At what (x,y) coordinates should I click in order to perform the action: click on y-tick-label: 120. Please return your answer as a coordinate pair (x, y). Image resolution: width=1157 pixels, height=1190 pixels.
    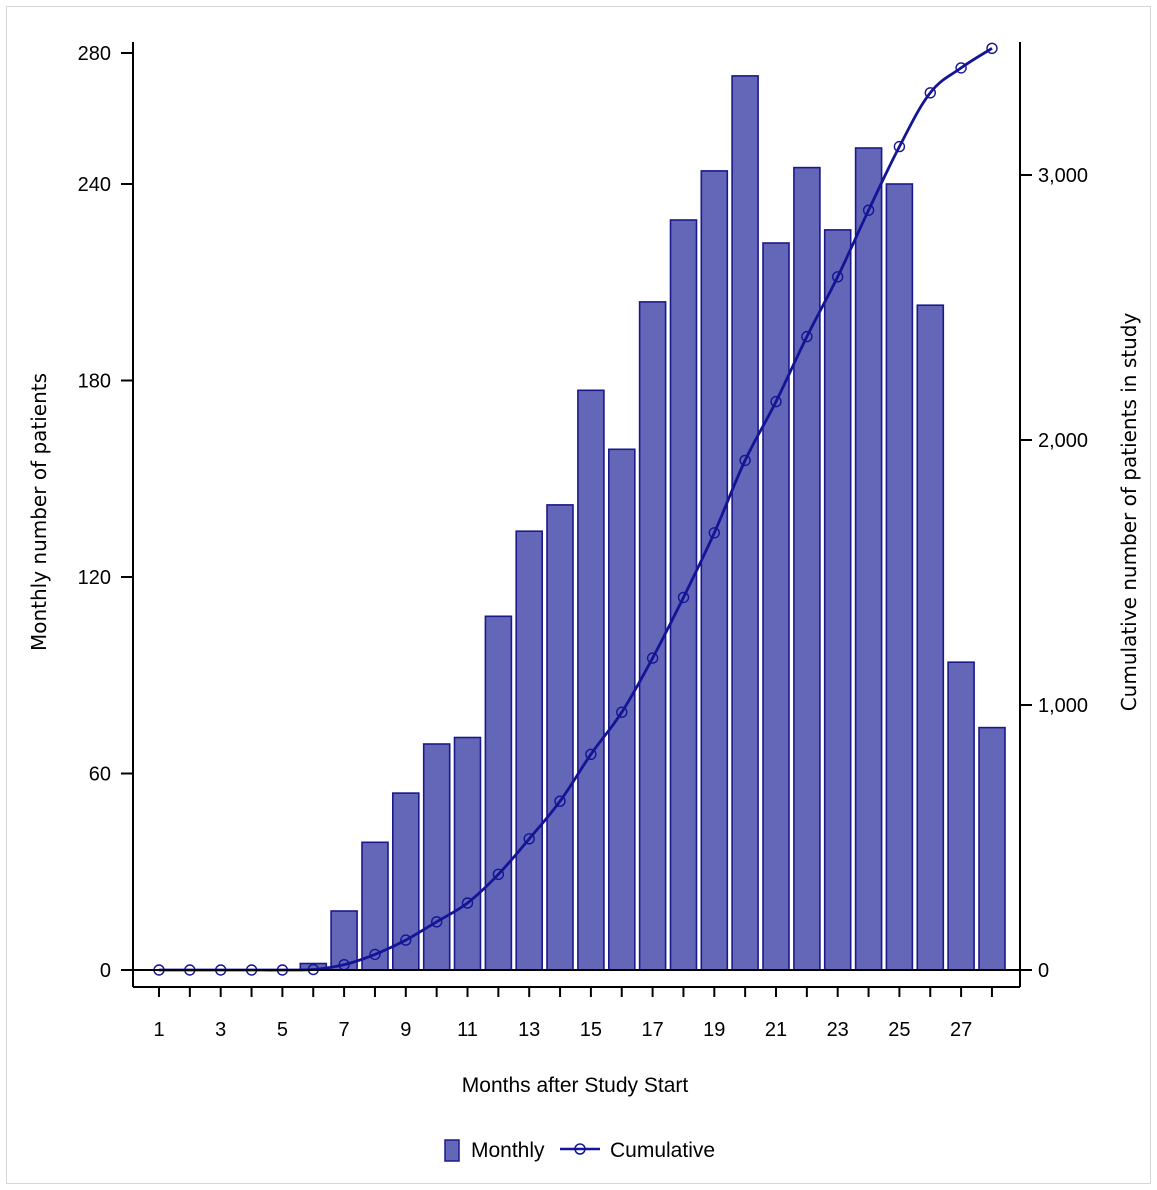
    Looking at the image, I should click on (94, 578).